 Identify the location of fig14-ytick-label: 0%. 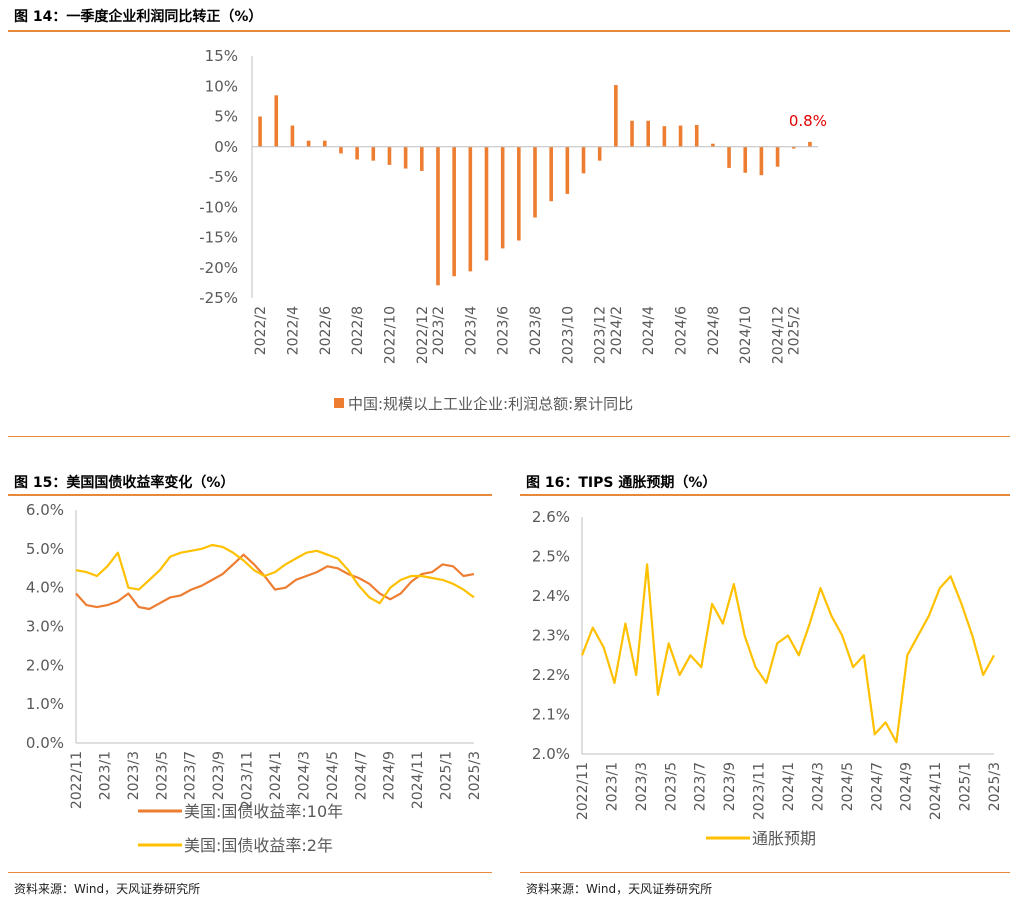
(226, 147).